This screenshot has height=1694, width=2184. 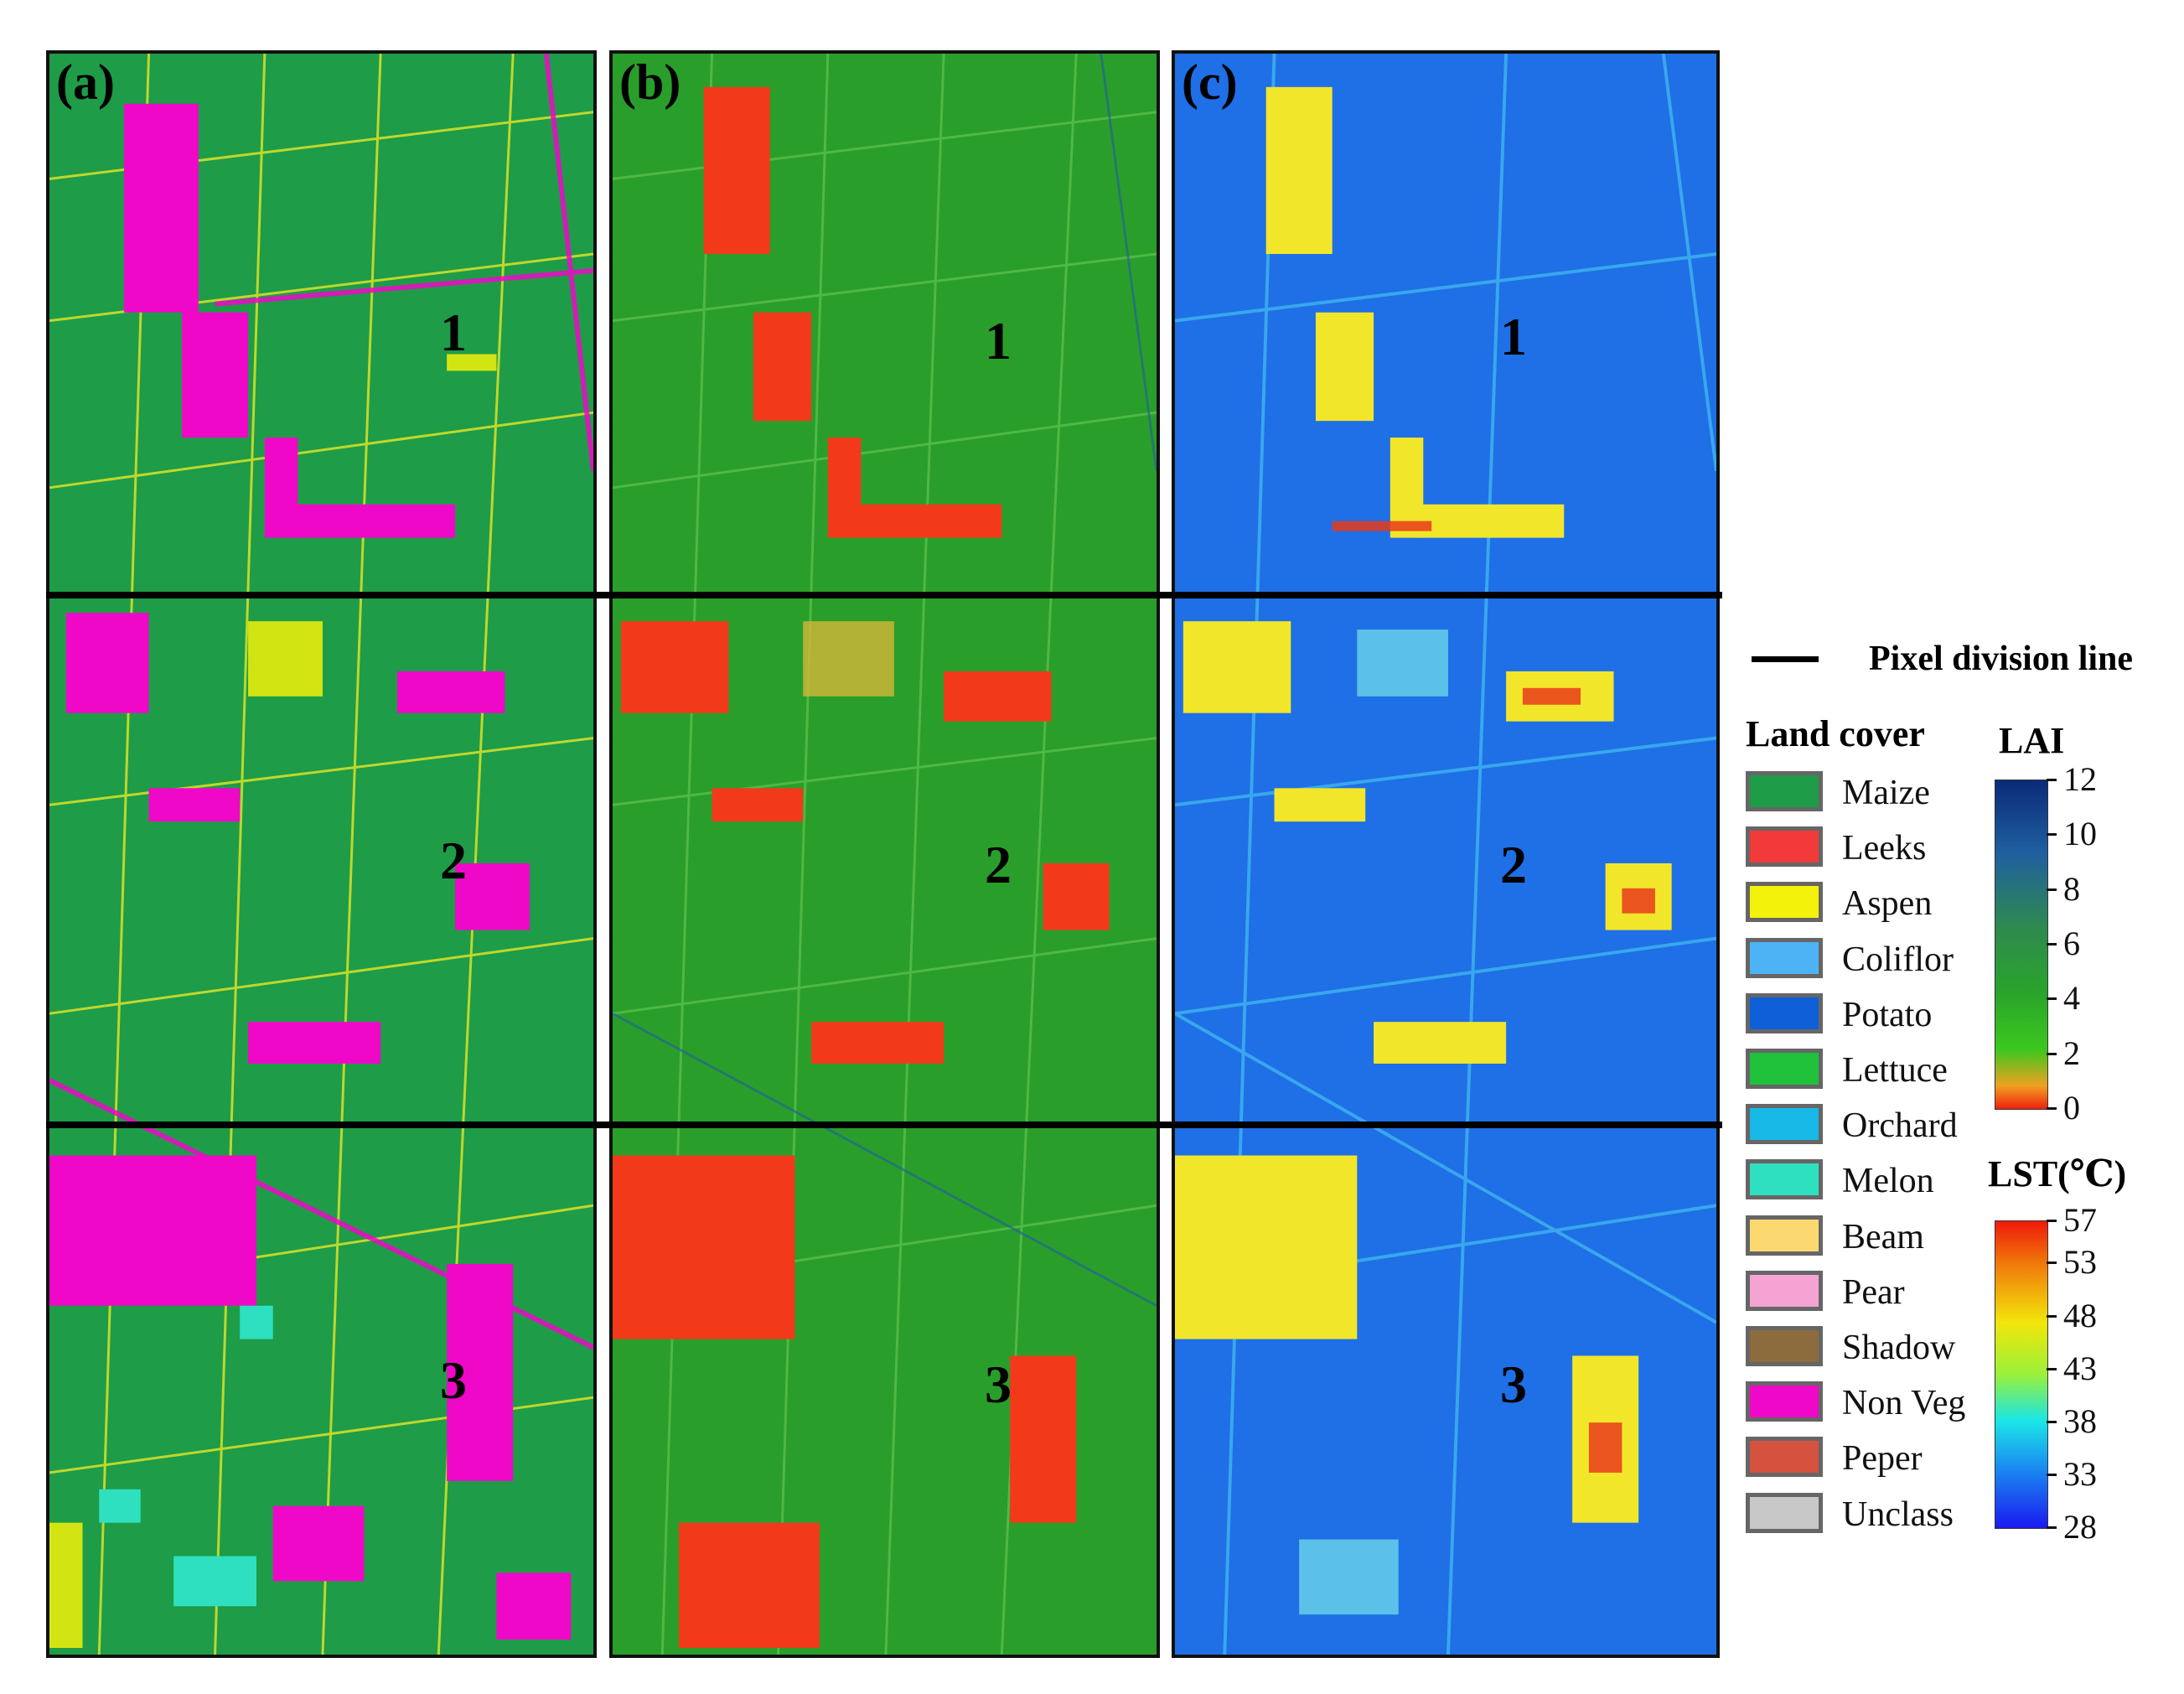 What do you see at coordinates (998, 864) in the screenshot?
I see `zone-label-b-2: 2` at bounding box center [998, 864].